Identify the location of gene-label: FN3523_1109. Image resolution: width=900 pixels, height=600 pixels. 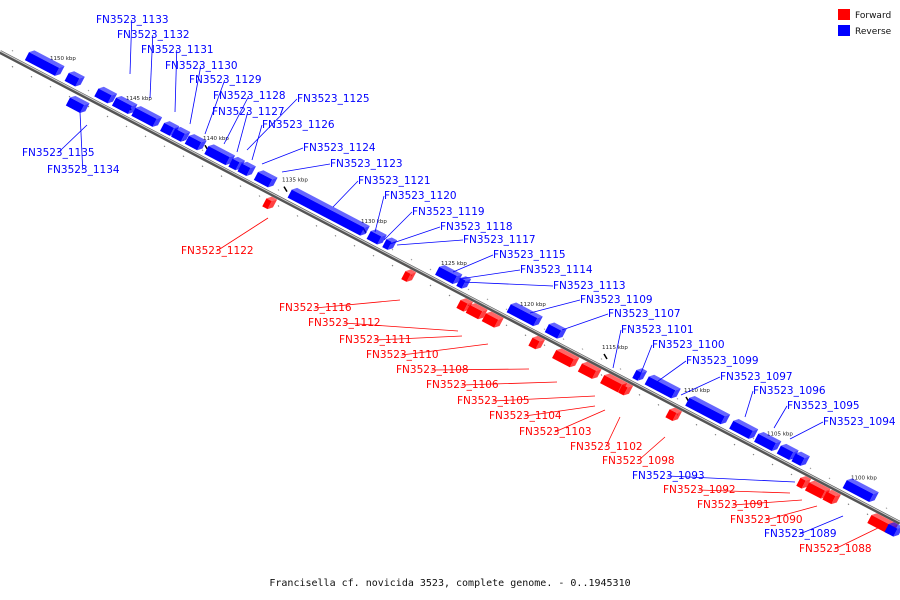
(616, 300).